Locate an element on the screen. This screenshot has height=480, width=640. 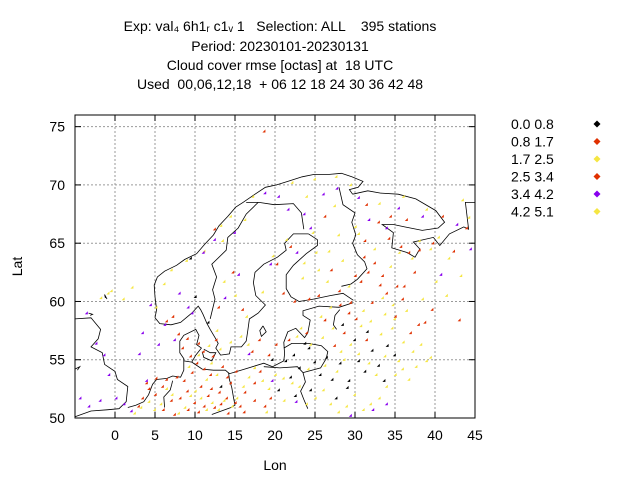
x-tick-label: 45 is located at coordinates (475, 435).